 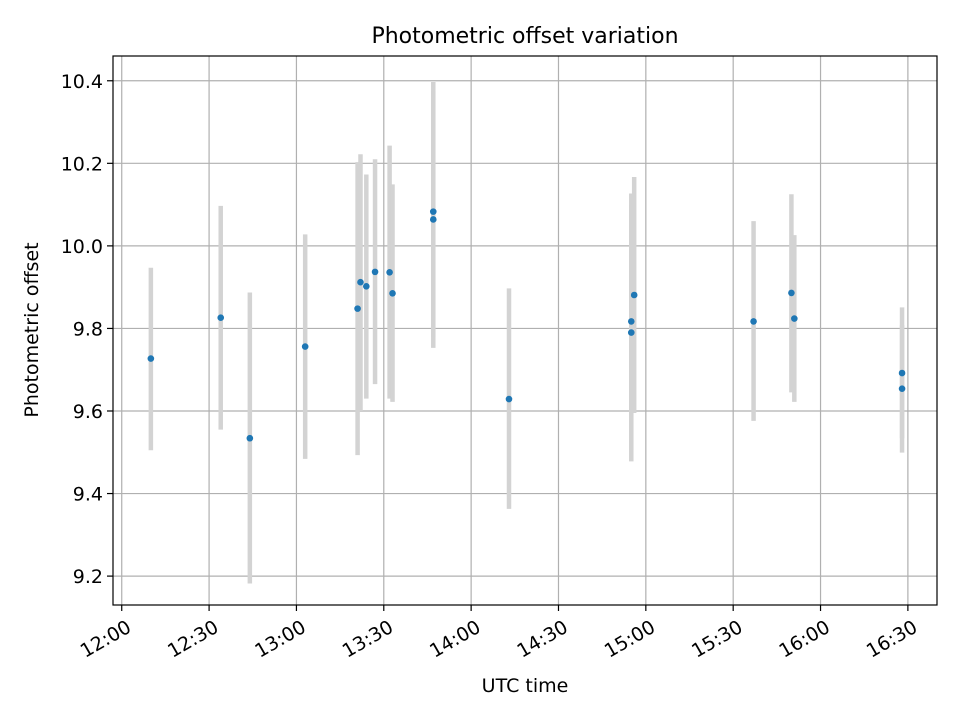 What do you see at coordinates (82, 164) in the screenshot?
I see `y-tick-label: 10.2` at bounding box center [82, 164].